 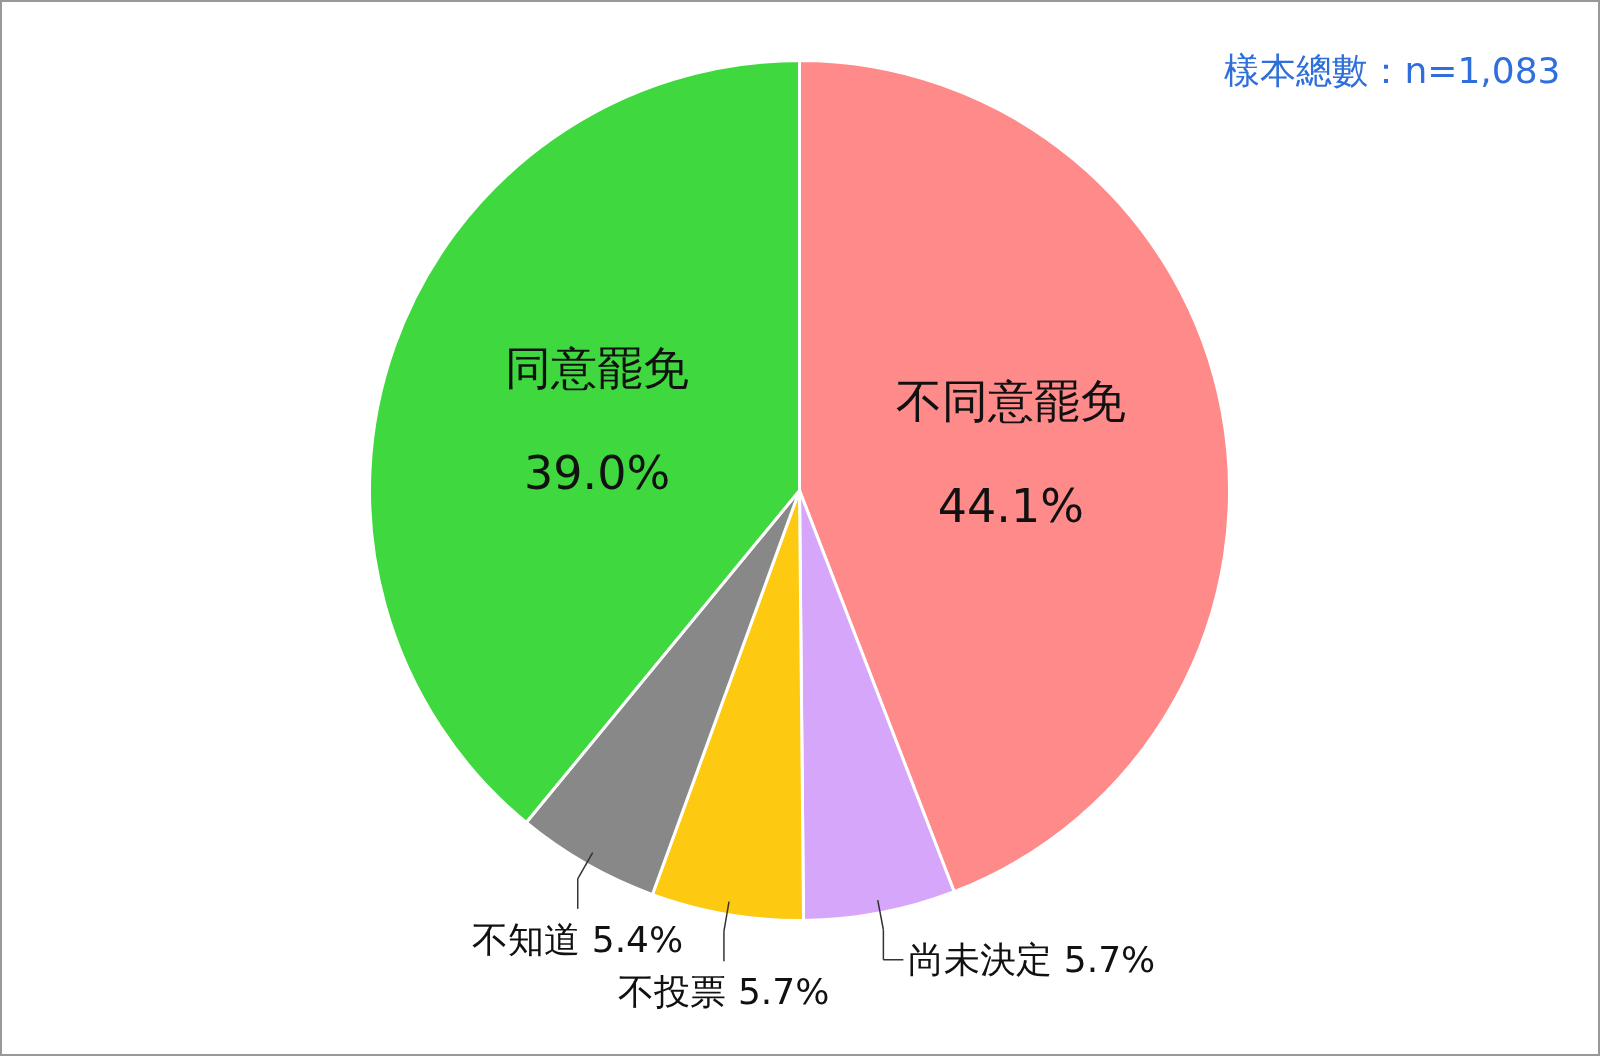 I want to click on data-label: 44.1%, so click(x=1010, y=506).